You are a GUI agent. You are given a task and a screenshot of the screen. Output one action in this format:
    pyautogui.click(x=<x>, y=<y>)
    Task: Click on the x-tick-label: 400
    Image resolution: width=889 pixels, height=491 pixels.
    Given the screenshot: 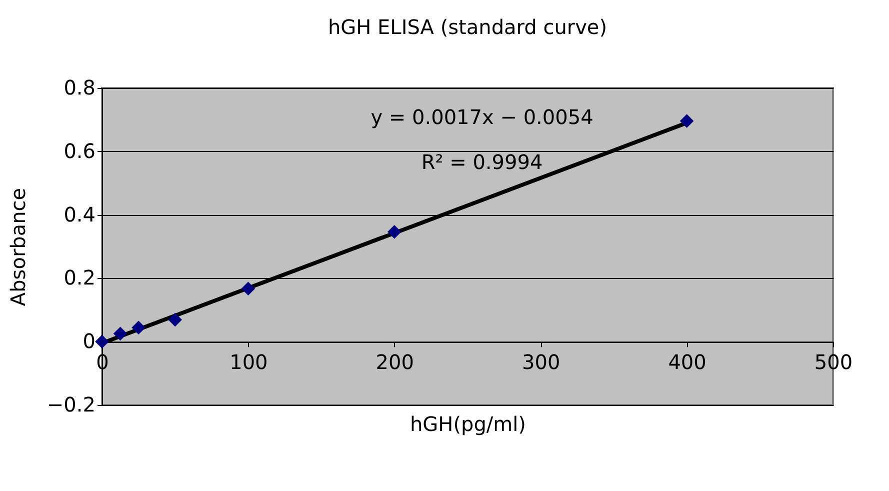 What is the action you would take?
    pyautogui.click(x=687, y=362)
    